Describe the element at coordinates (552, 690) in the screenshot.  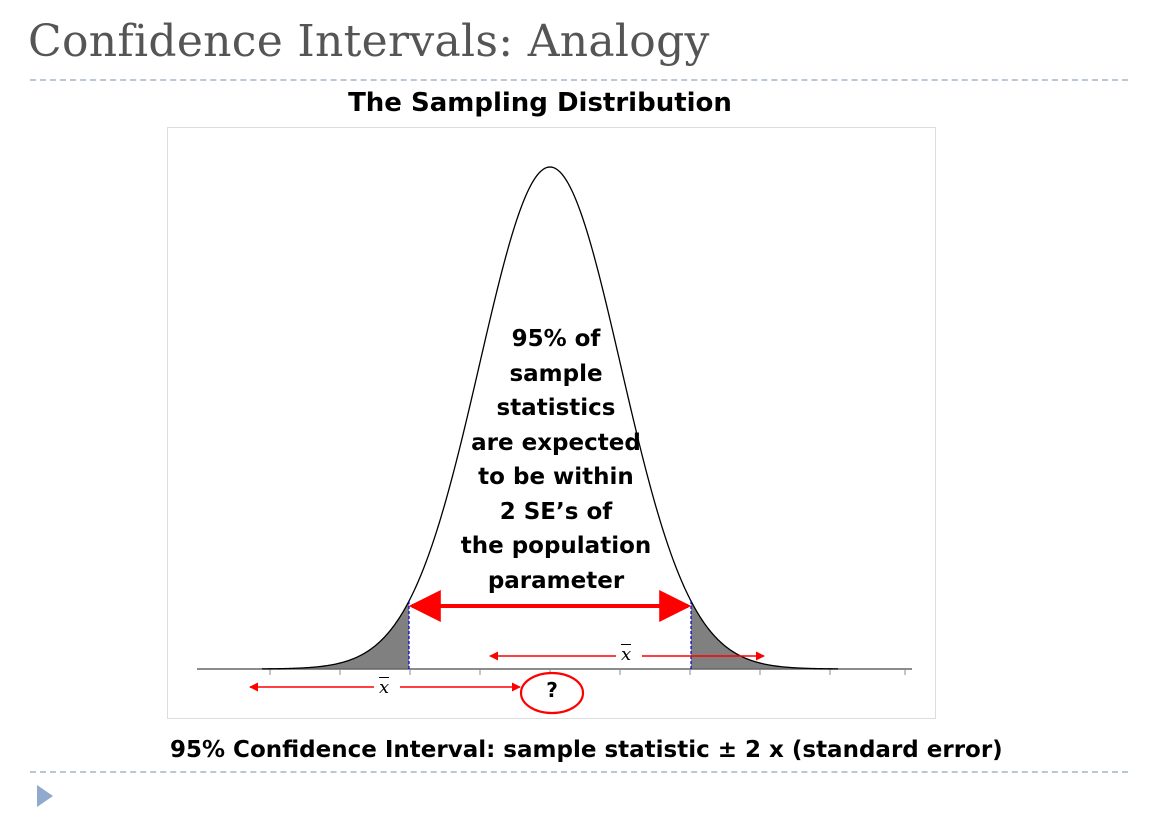
I see `unknown-parameter-label: ?` at that location.